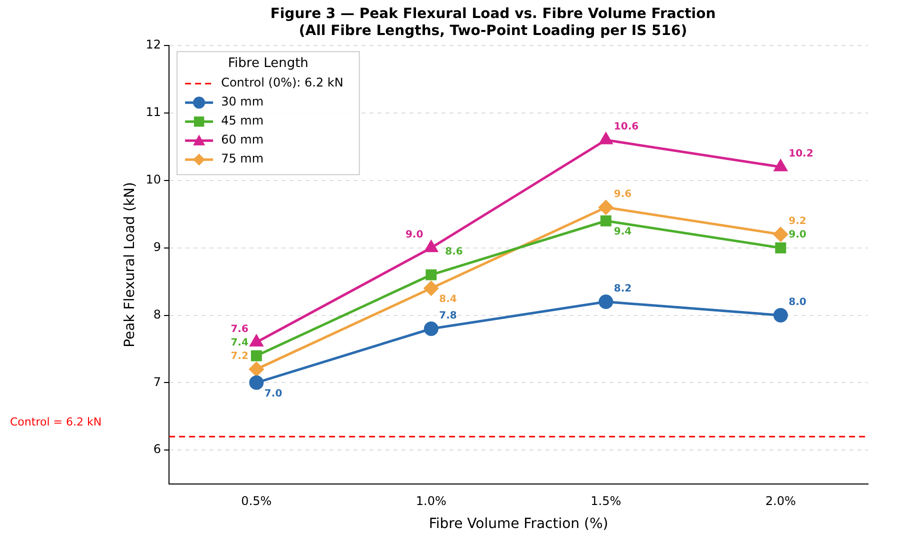 The width and height of the screenshot is (898, 541). I want to click on x-tick-label: 1.0%, so click(431, 501).